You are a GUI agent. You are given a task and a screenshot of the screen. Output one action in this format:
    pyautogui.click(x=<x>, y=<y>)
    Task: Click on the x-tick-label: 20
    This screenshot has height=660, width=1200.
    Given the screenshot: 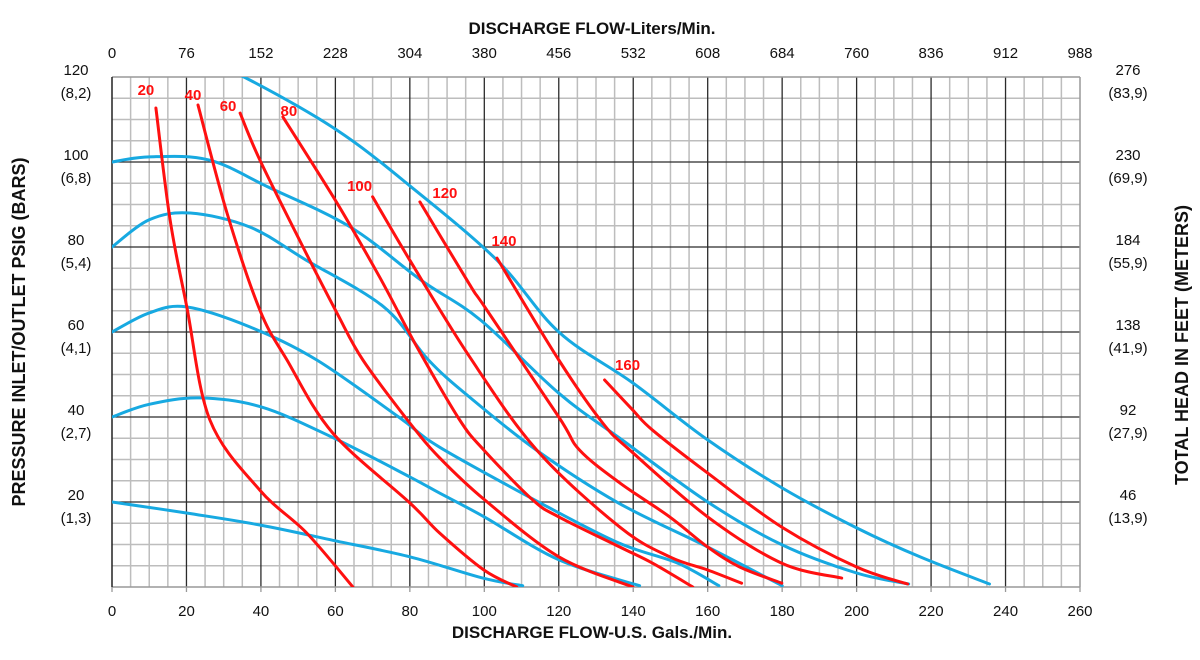 What is the action you would take?
    pyautogui.click(x=186, y=611)
    